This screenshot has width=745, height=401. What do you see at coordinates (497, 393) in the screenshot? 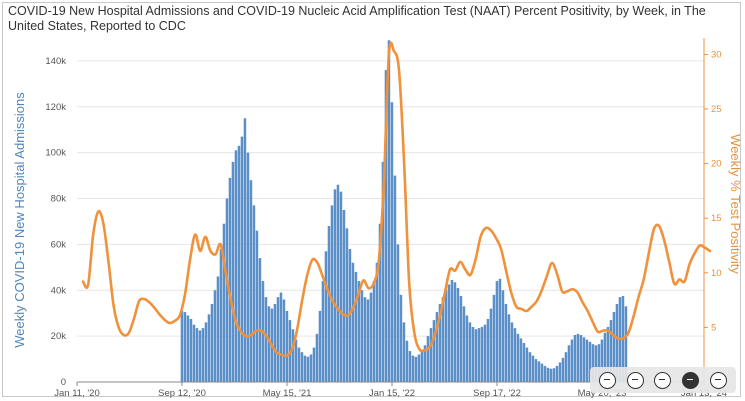
I see `x-tick-label: Sep 17, '22` at bounding box center [497, 393].